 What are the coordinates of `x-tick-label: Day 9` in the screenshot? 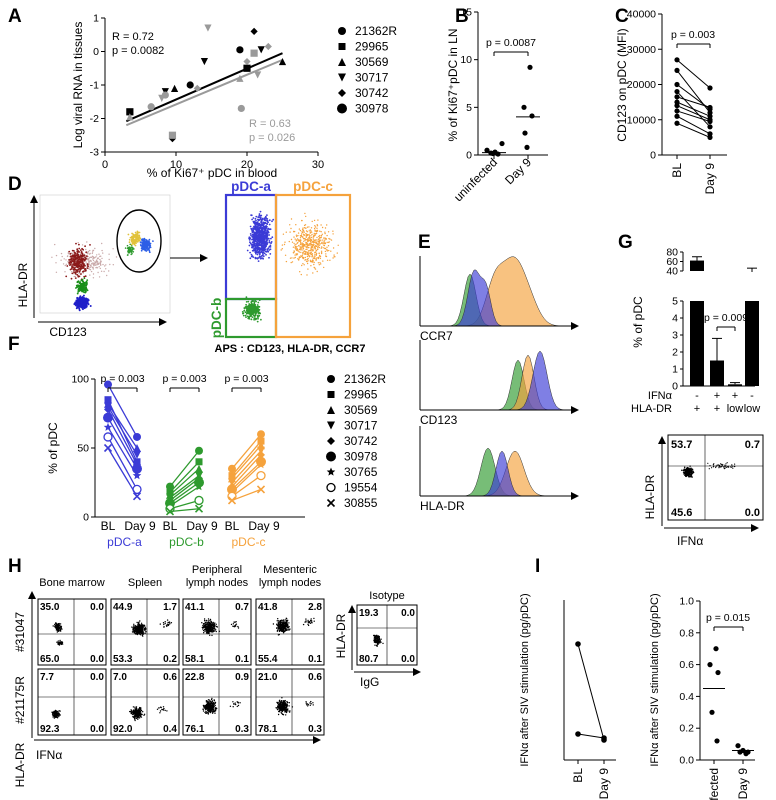 It's located at (140, 526).